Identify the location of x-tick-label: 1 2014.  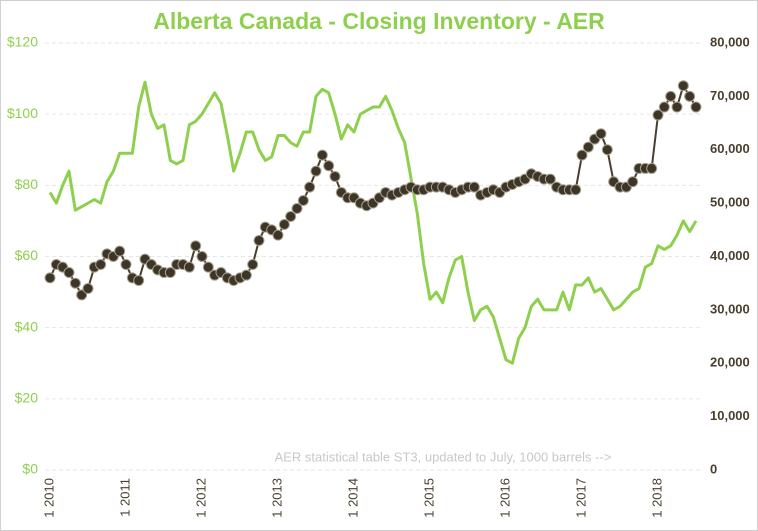
(352, 498).